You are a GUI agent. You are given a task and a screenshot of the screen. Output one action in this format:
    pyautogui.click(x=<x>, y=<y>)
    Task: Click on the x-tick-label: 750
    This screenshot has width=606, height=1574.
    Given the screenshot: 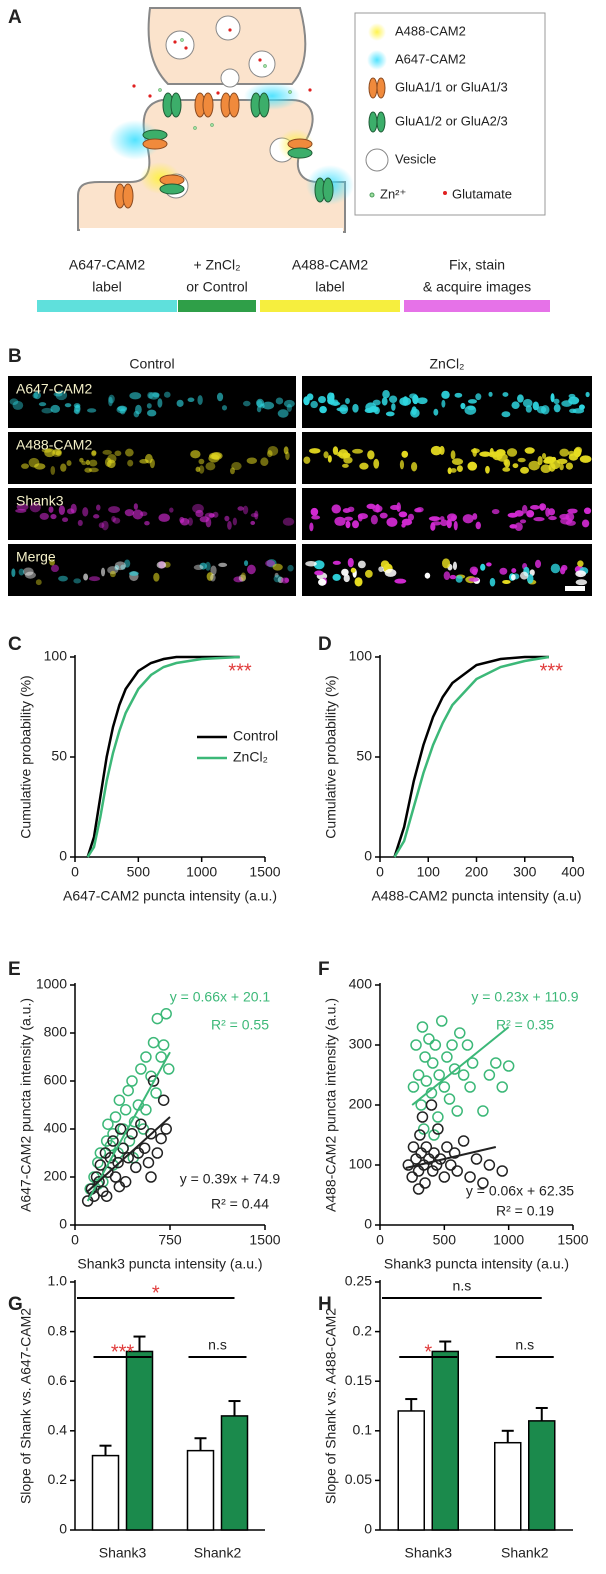 What is the action you would take?
    pyautogui.click(x=170, y=1240)
    